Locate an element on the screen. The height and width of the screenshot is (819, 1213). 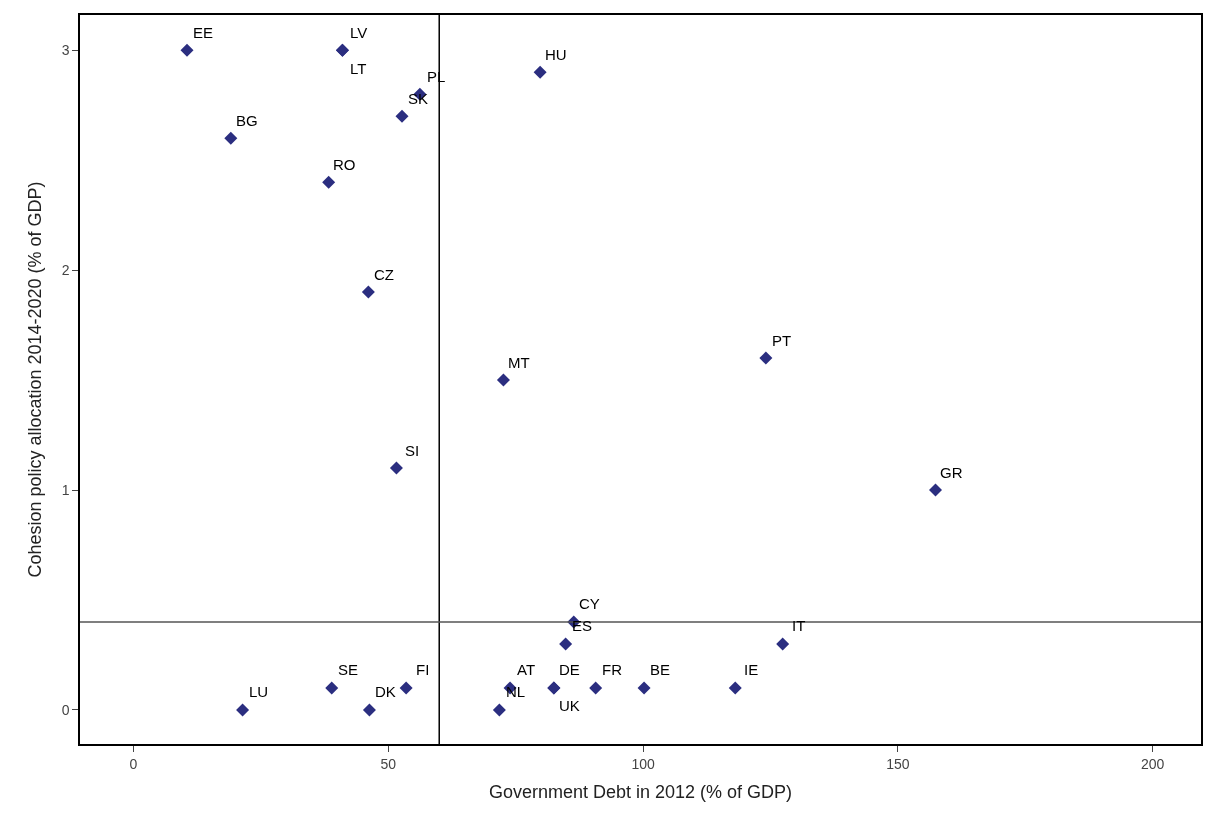
annotation: UK is located at coordinates (569, 705).